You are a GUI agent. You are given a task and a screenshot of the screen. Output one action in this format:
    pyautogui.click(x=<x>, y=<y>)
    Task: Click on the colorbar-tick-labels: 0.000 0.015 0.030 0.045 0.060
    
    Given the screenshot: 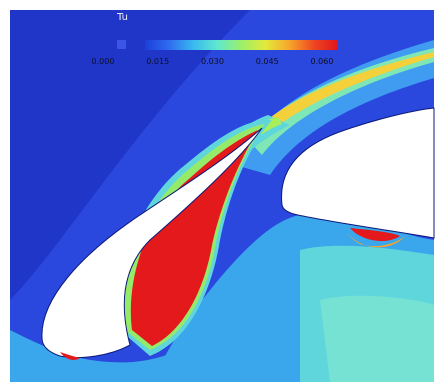 What is the action you would take?
    pyautogui.click(x=213, y=61)
    